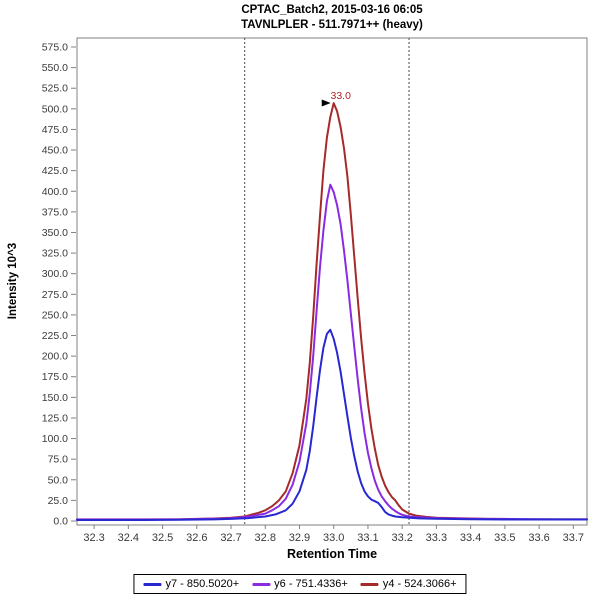 The width and height of the screenshot is (600, 600). Describe the element at coordinates (332, 10) in the screenshot. I see `chart-title: CPTAC_Batch2, 2015-03-16 06:05` at that location.